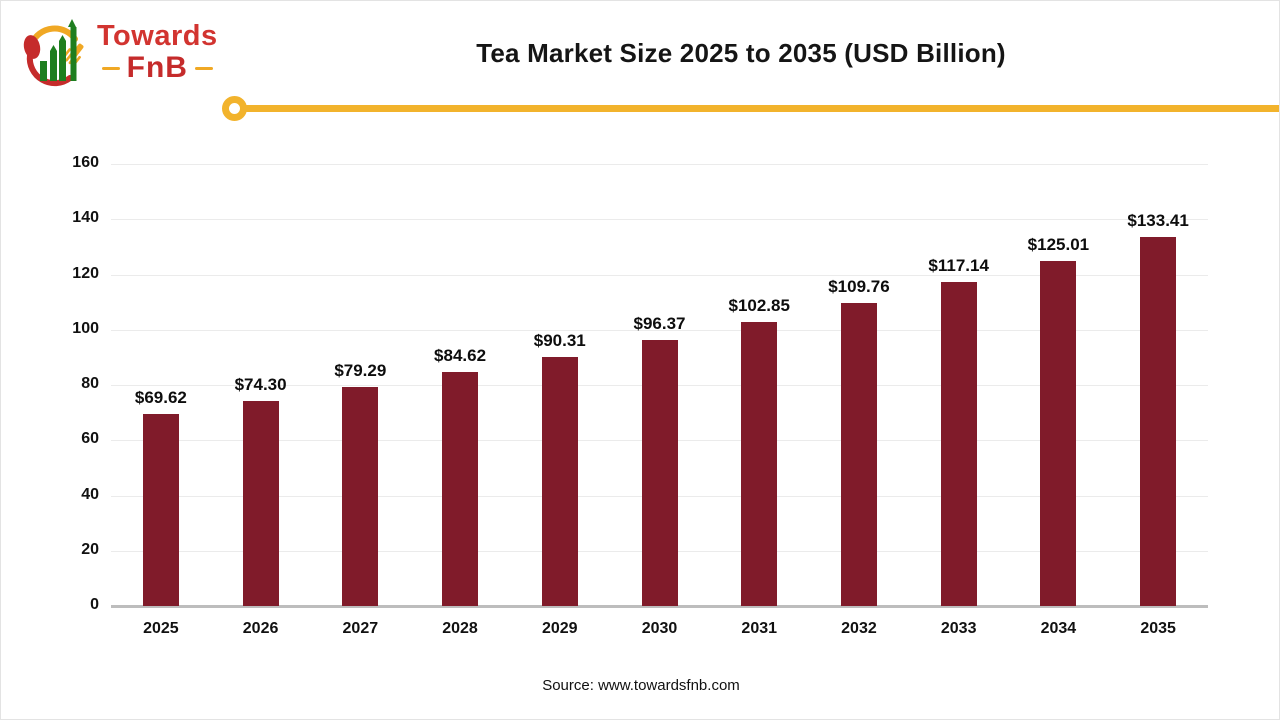 Image resolution: width=1280 pixels, height=720 pixels. I want to click on bar-2032, so click(858, 454).